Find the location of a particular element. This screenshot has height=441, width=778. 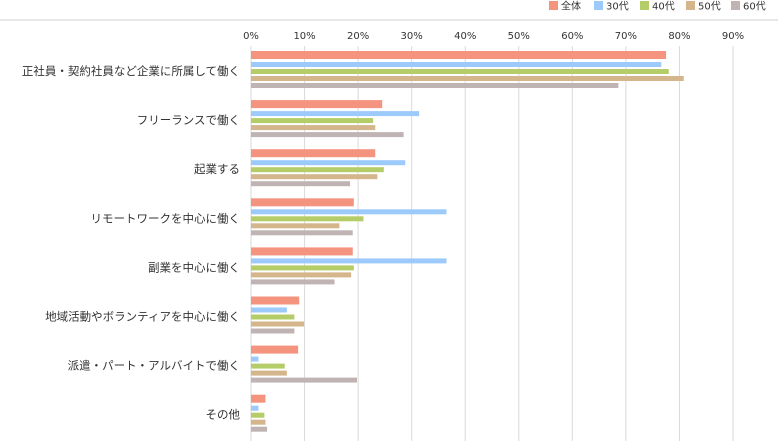

legend-label: 60代 is located at coordinates (754, 7).